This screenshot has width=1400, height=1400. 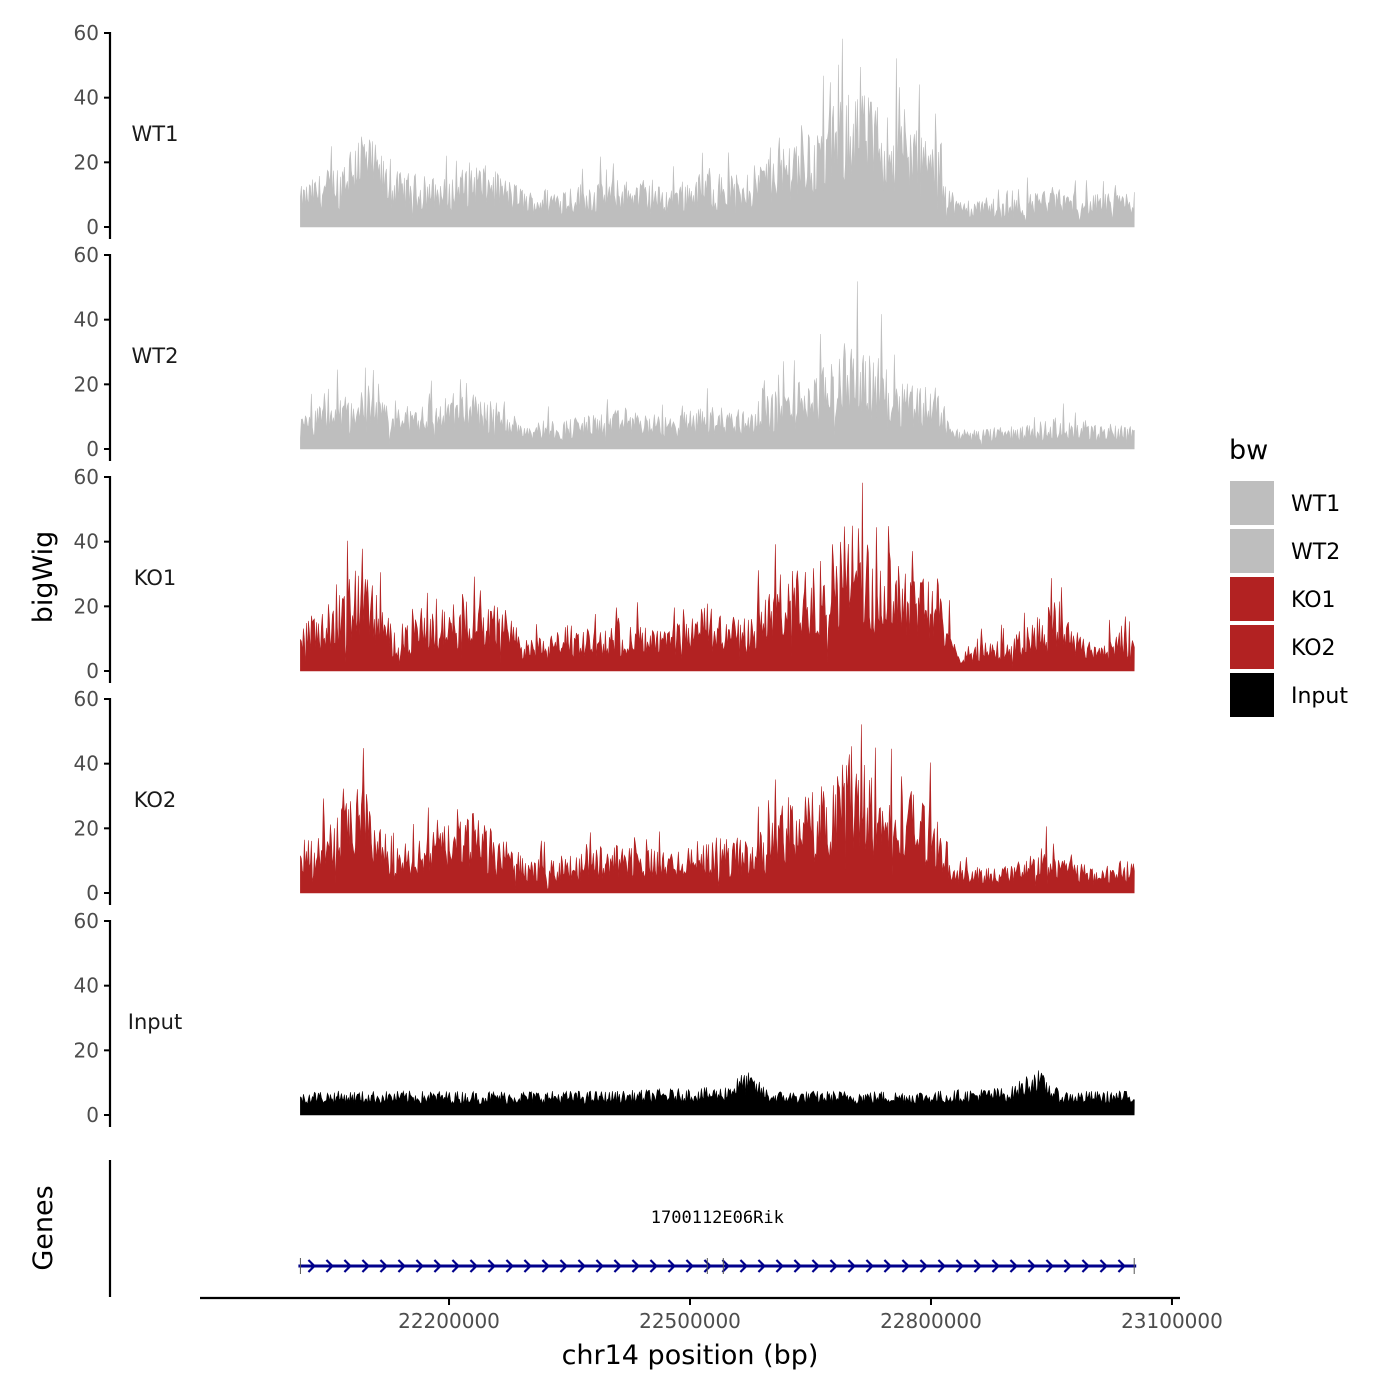 I want to click on gene-label: 1700112E06Rik, so click(x=717, y=1218).